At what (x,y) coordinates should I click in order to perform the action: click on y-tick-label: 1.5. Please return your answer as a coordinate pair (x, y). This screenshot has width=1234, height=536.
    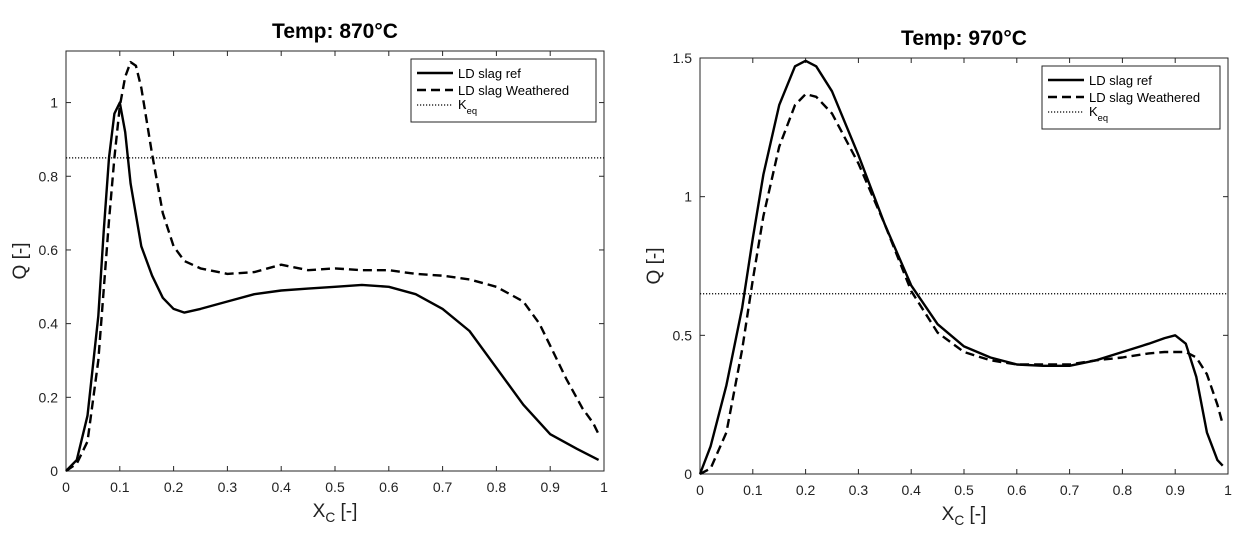
    Looking at the image, I should click on (683, 58).